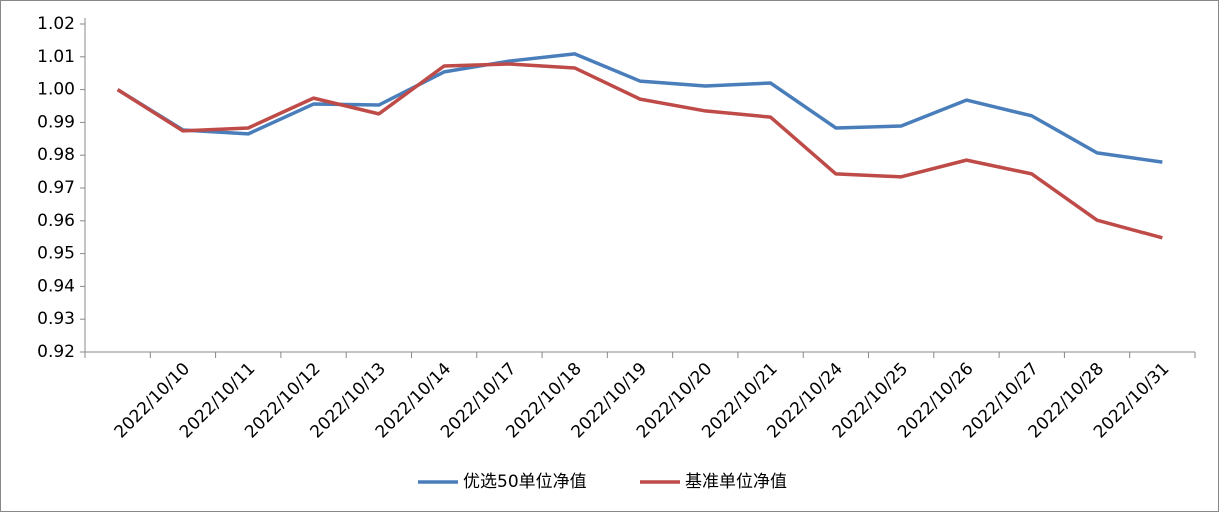 This screenshot has width=1219, height=512. What do you see at coordinates (56, 90) in the screenshot?
I see `y-tick-label: 1.00` at bounding box center [56, 90].